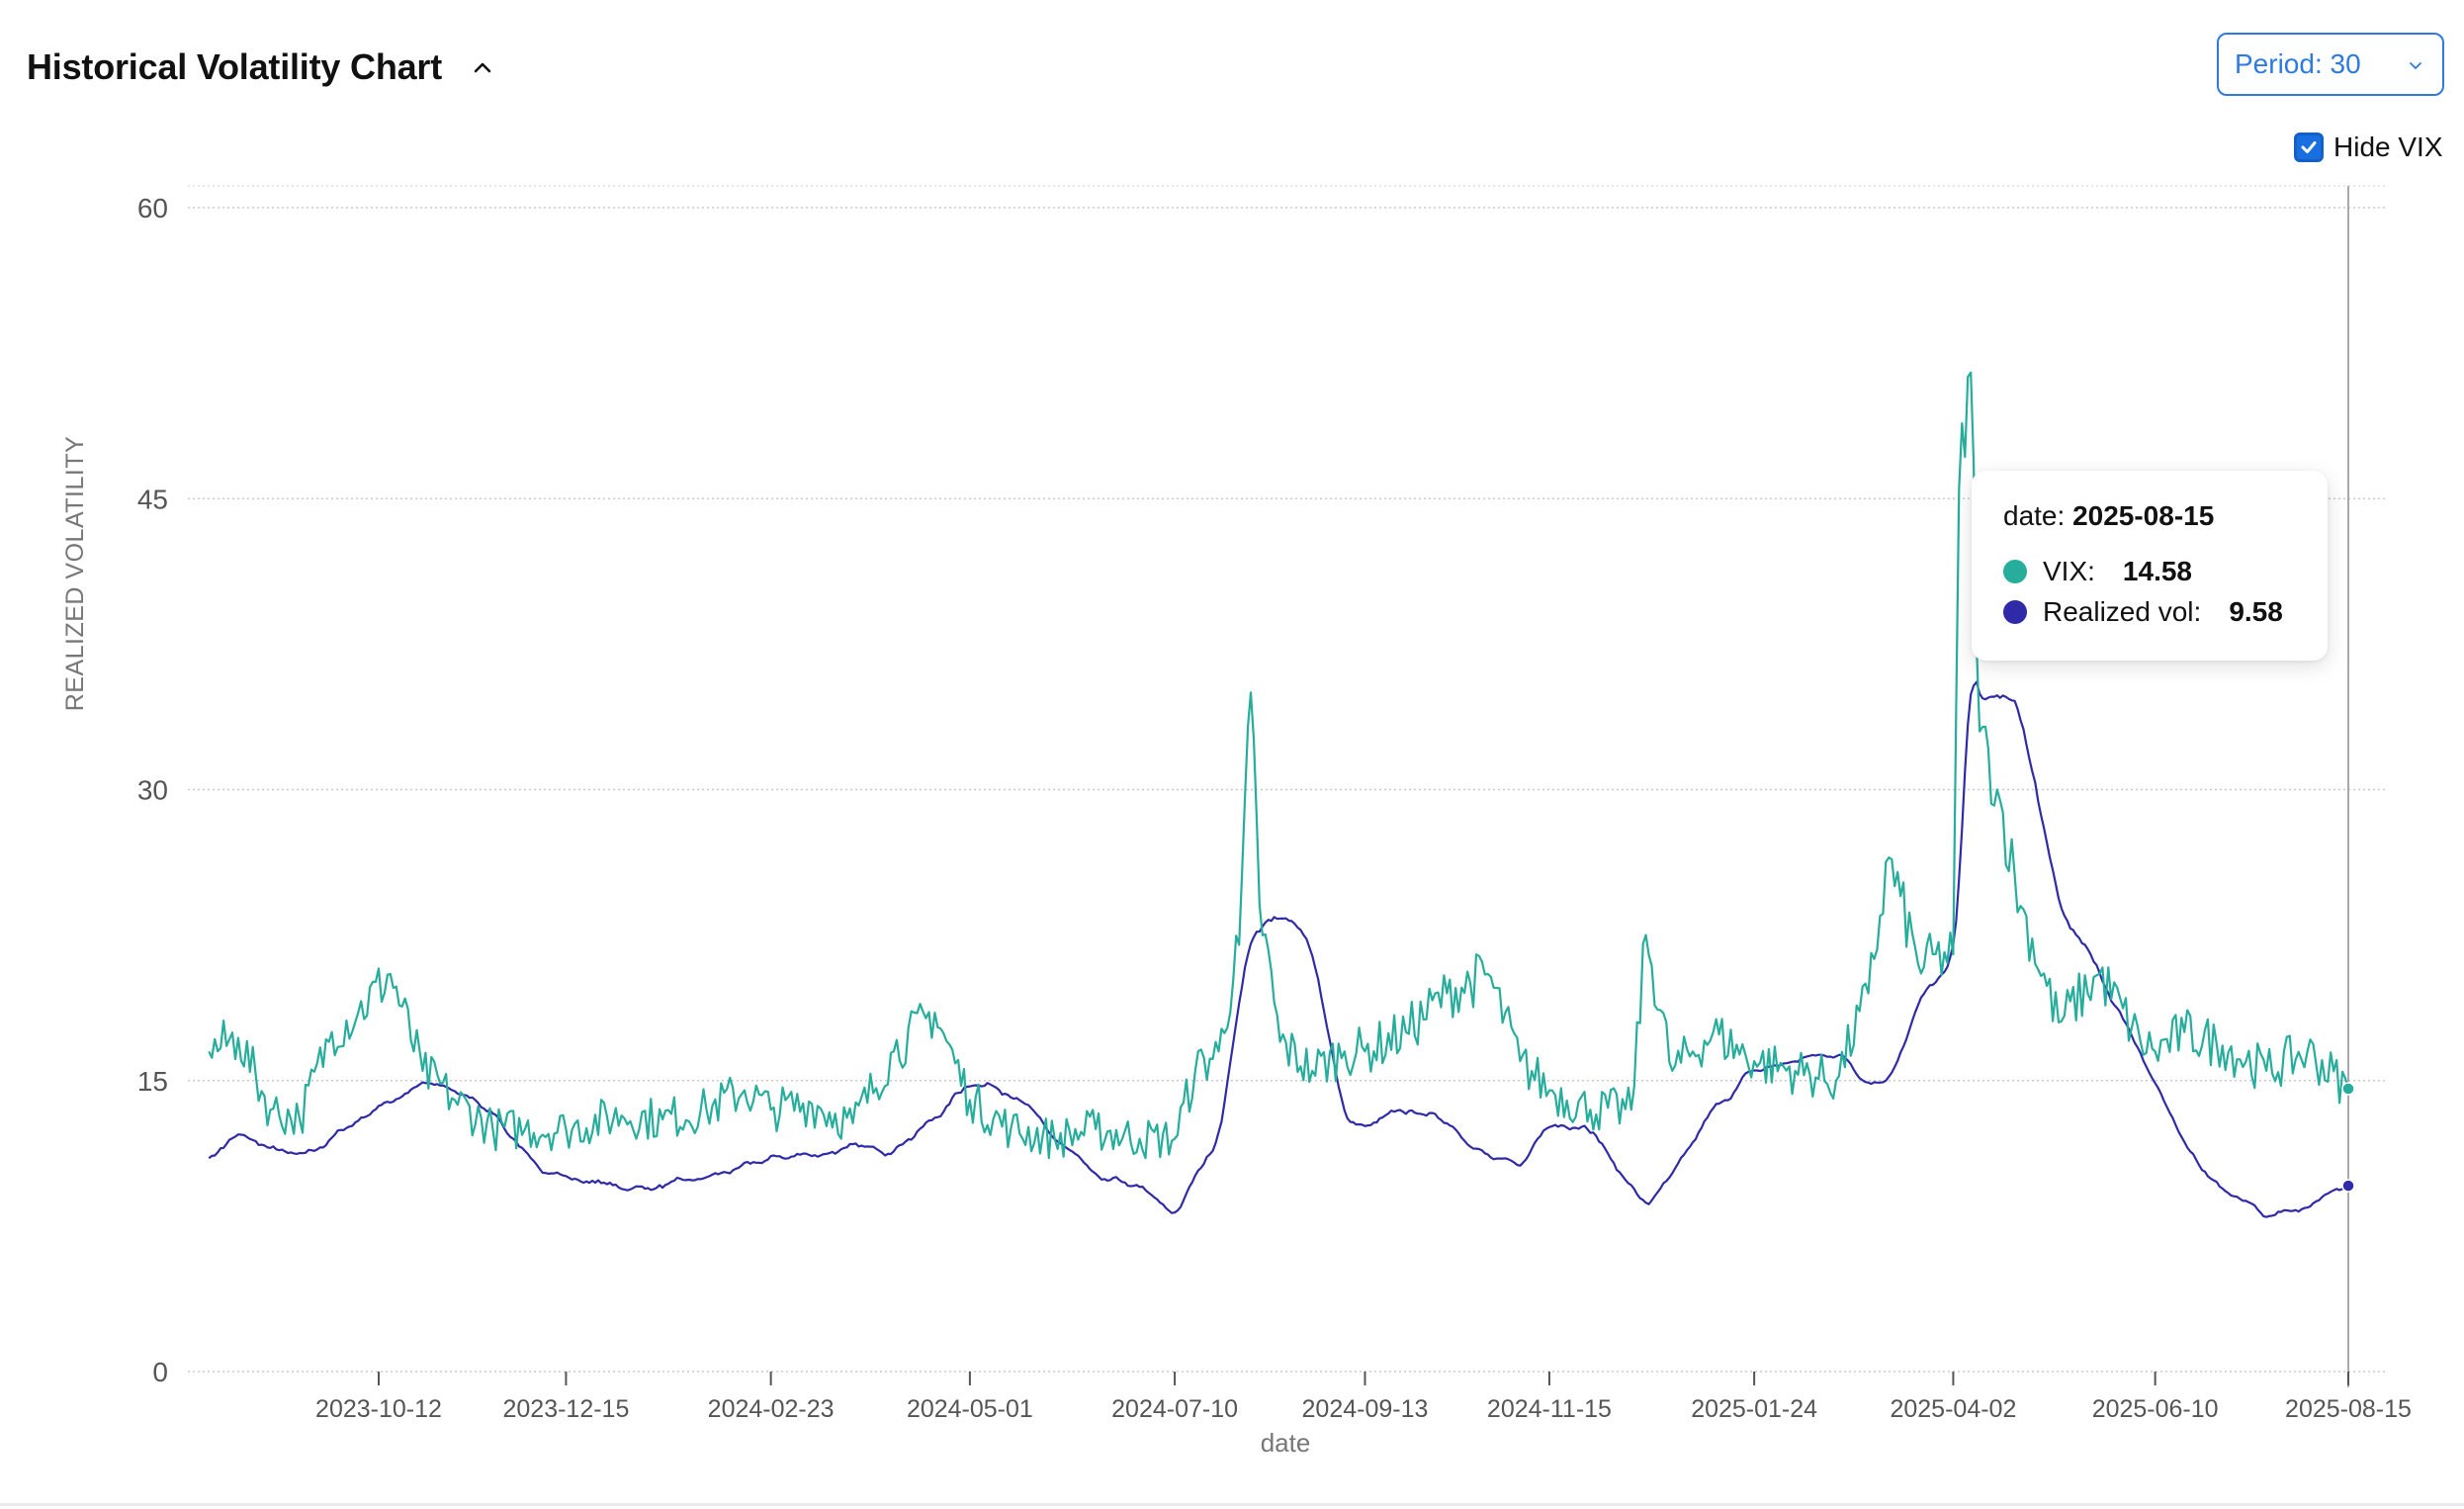  I want to click on x-tick-label: 2024-11-15, so click(1550, 1409).